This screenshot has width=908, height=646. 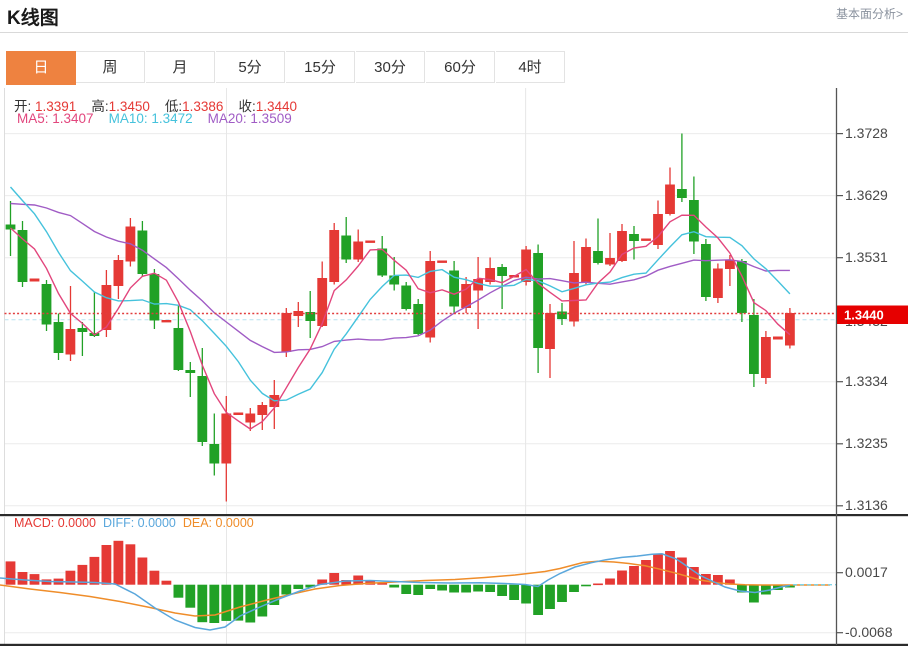 I want to click on svg-text: 1.3440, so click(x=864, y=315).